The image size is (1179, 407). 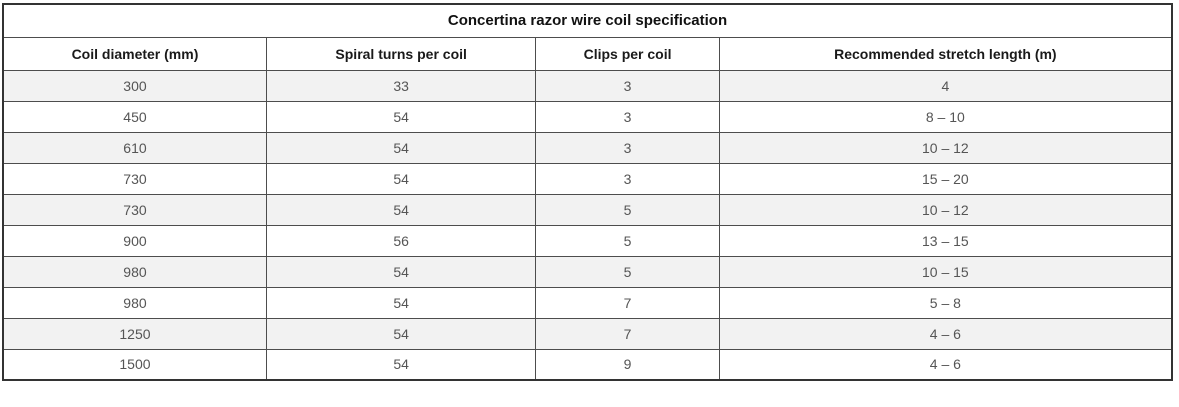 I want to click on table-title: Concertina razor wire coil specification, so click(x=587, y=20).